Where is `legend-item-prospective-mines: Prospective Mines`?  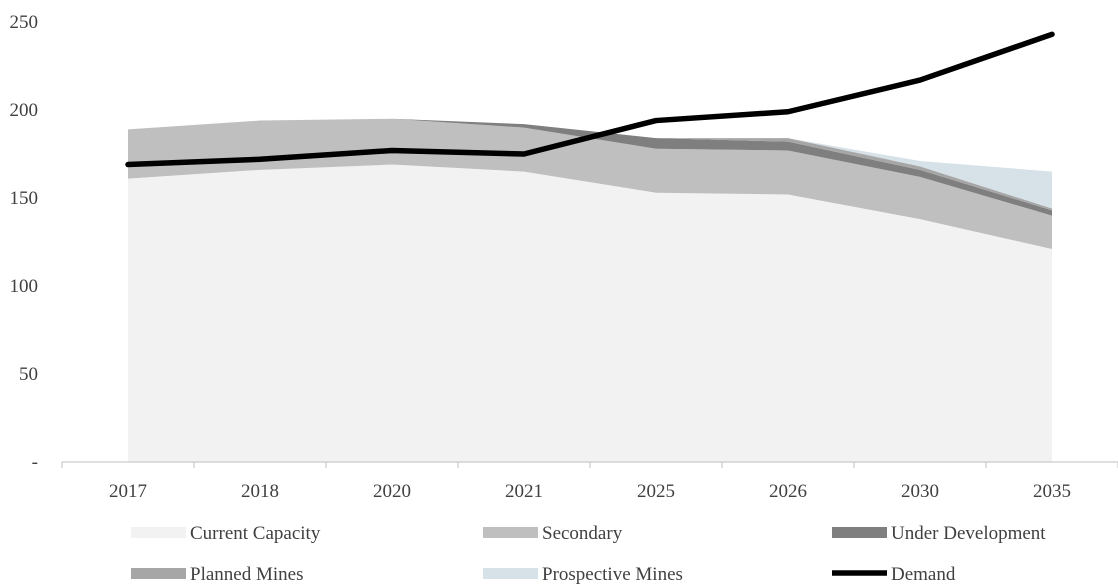 legend-item-prospective-mines: Prospective Mines is located at coordinates (583, 574).